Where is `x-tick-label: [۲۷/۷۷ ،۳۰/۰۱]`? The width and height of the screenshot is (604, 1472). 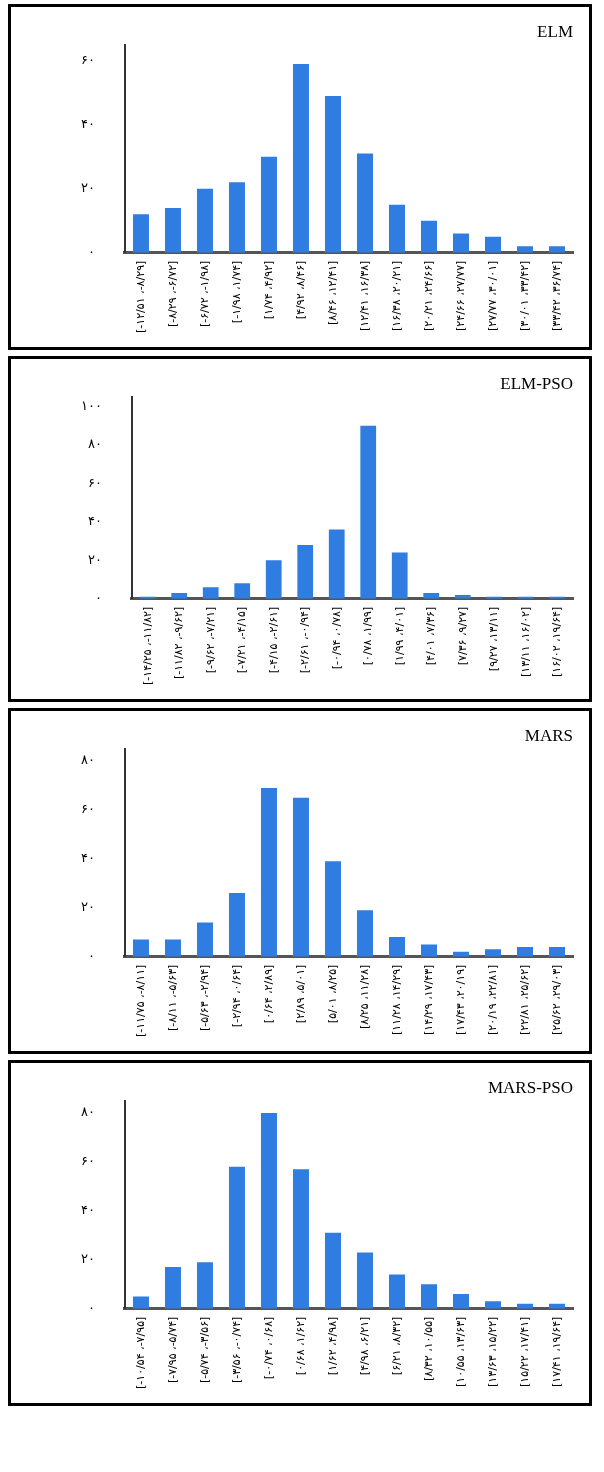 x-tick-label: [۲۷/۷۷ ،۳۰/۰۱] is located at coordinates (492, 295).